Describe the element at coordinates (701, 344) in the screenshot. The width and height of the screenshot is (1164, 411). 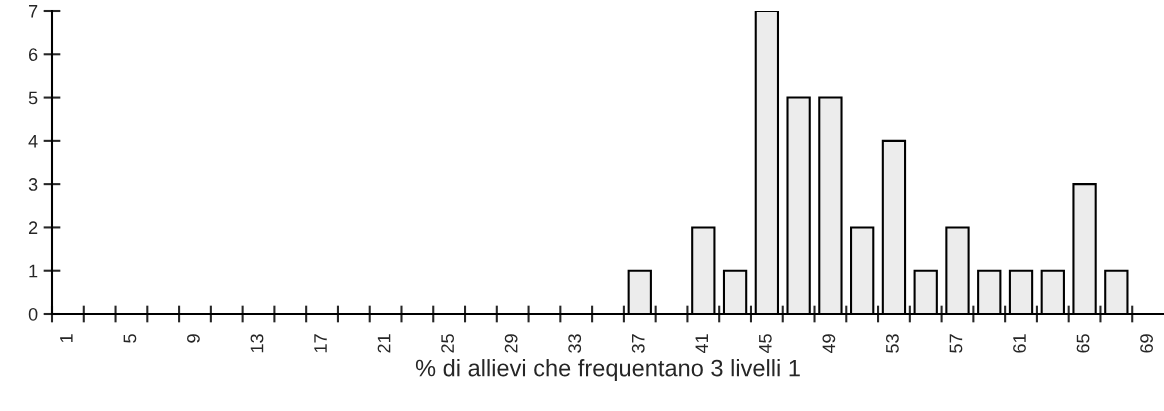
I see `x-tick-label: 41` at that location.